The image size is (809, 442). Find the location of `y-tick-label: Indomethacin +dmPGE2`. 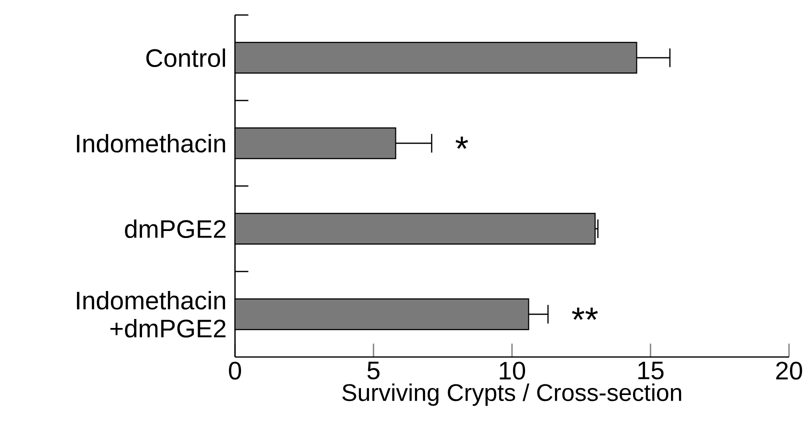

y-tick-label: Indomethacin +dmPGE2 is located at coordinates (151, 314).